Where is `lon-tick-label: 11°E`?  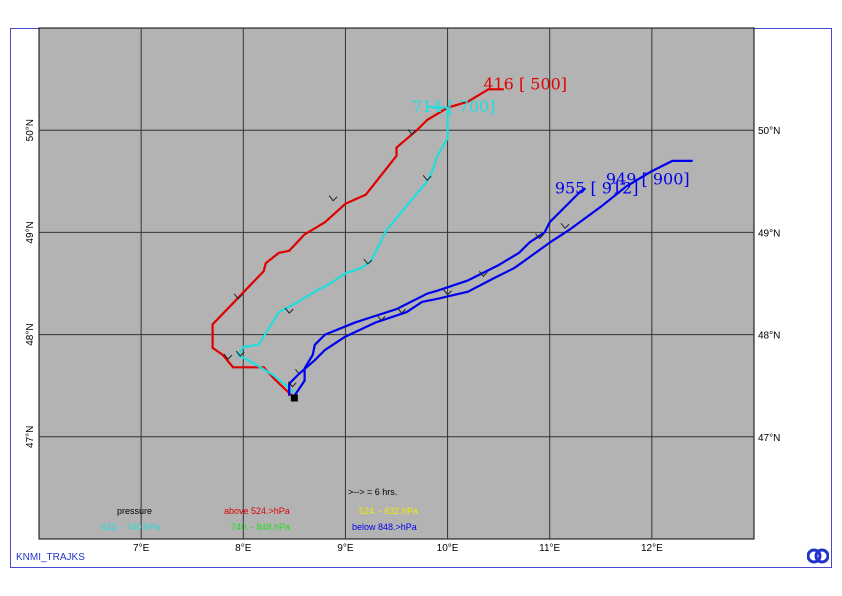 lon-tick-label: 11°E is located at coordinates (549, 548).